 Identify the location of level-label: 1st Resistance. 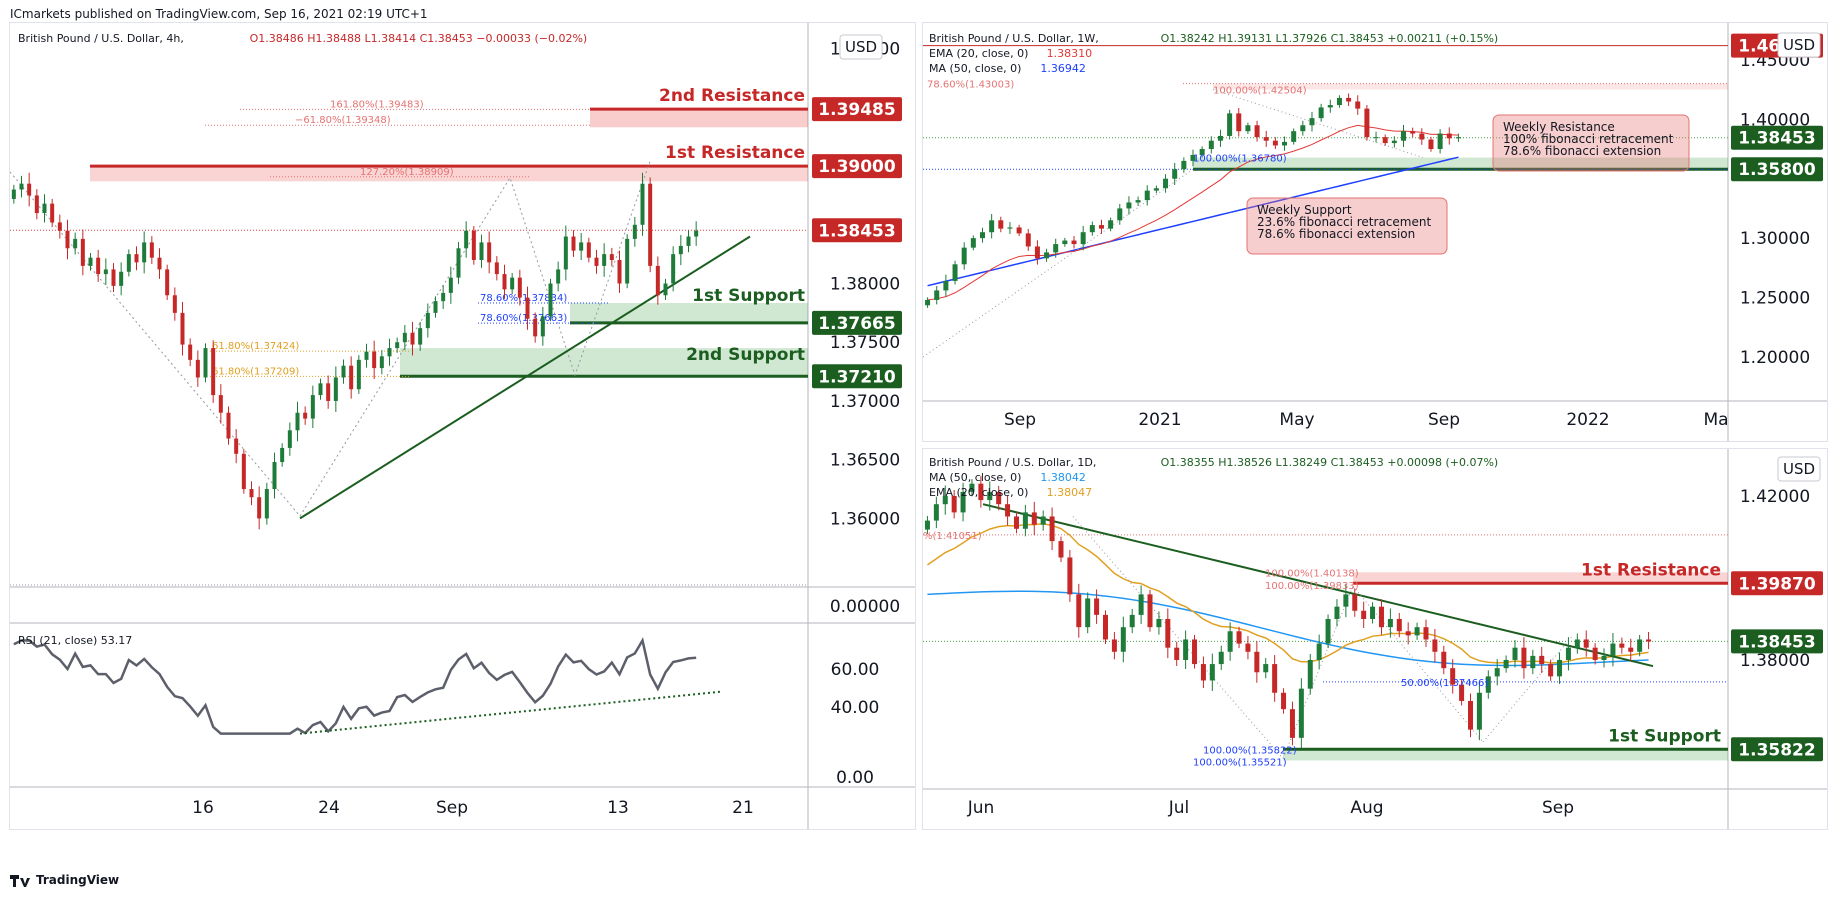
(735, 153).